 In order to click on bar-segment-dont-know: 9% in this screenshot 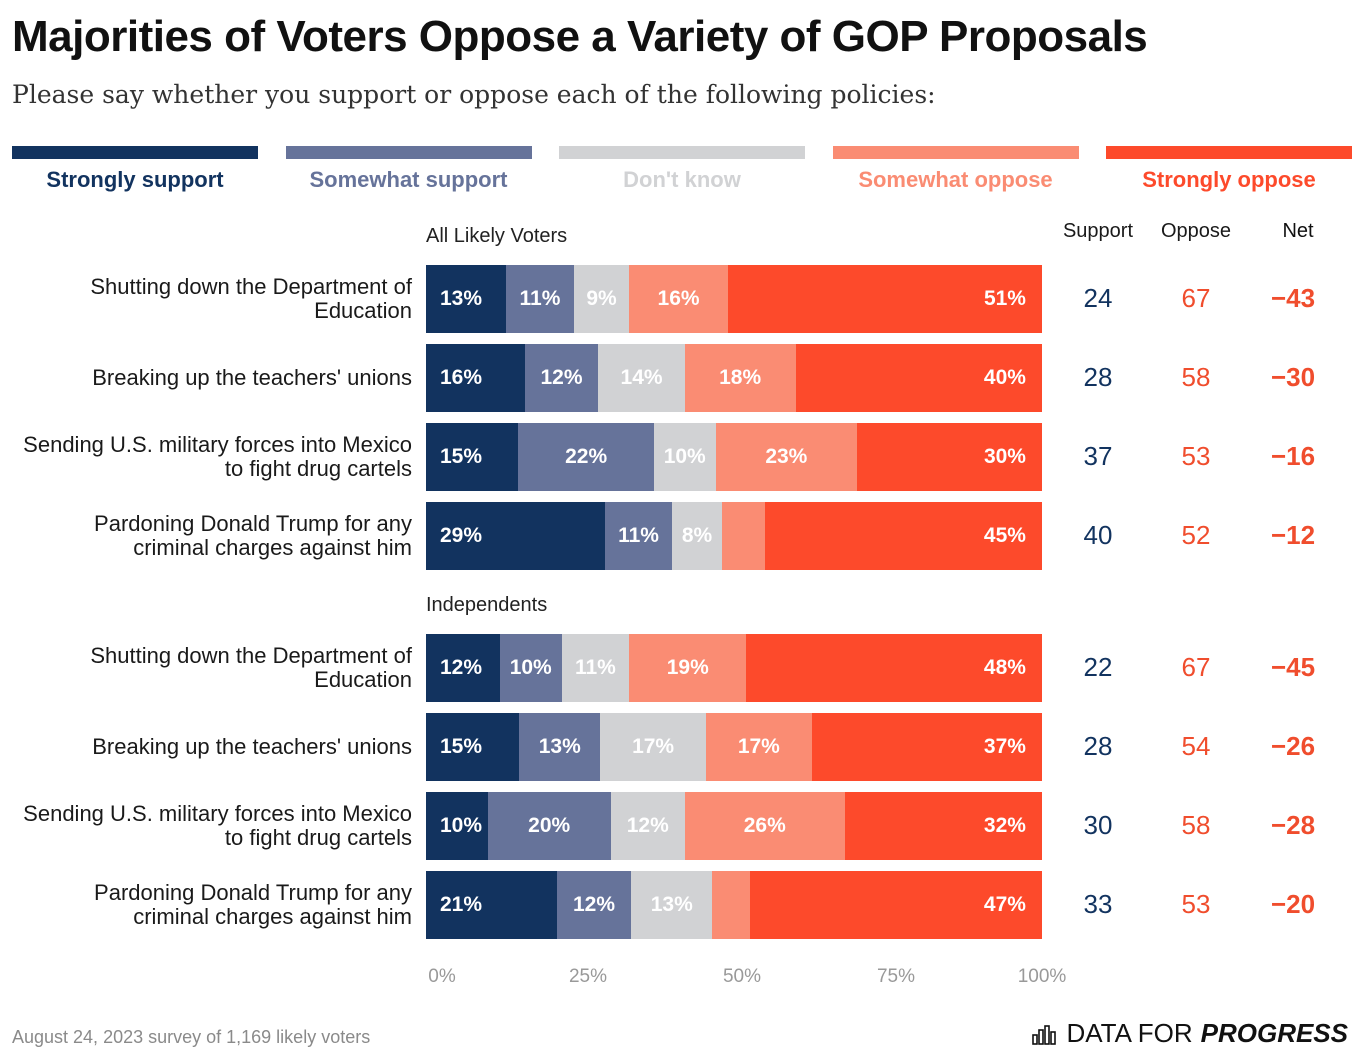, I will do `click(601, 299)`.